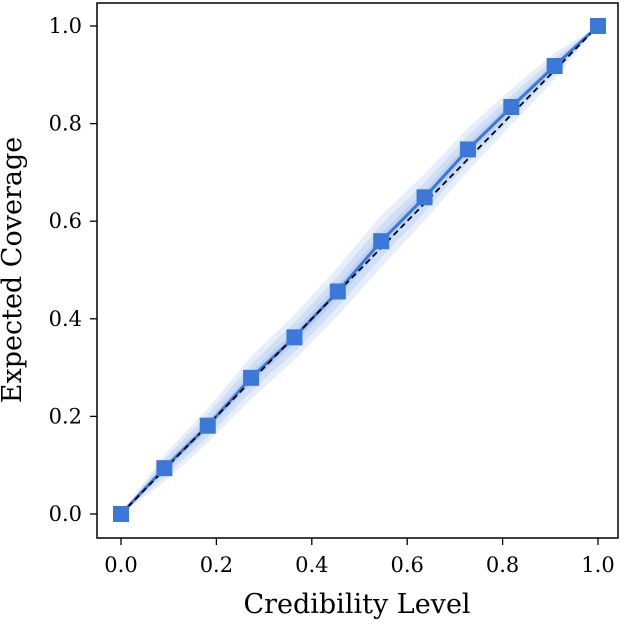  I want to click on y-tick-label: 0.8, so click(65, 124).